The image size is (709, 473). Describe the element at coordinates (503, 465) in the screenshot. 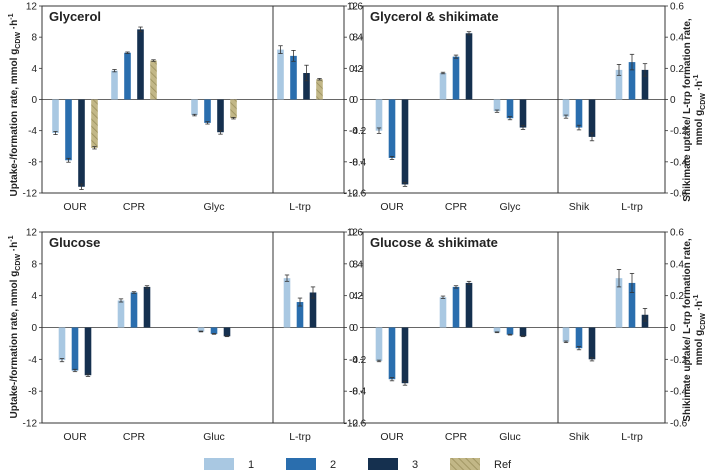

I see `legend-label-Ref: Ref` at that location.